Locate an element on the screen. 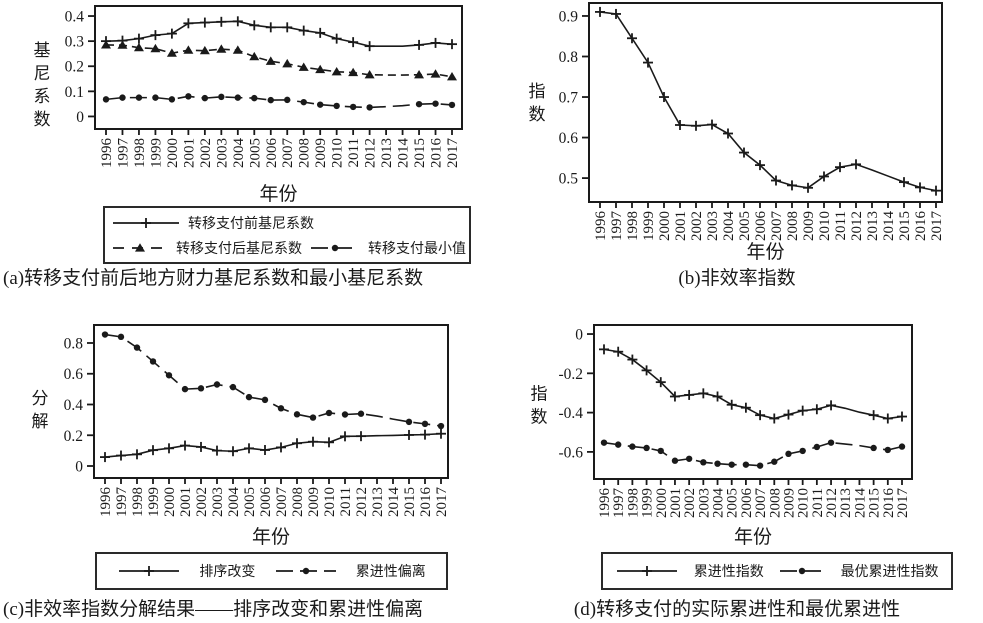 The height and width of the screenshot is (623, 983). svg-text: 0.6 is located at coordinates (74, 374).